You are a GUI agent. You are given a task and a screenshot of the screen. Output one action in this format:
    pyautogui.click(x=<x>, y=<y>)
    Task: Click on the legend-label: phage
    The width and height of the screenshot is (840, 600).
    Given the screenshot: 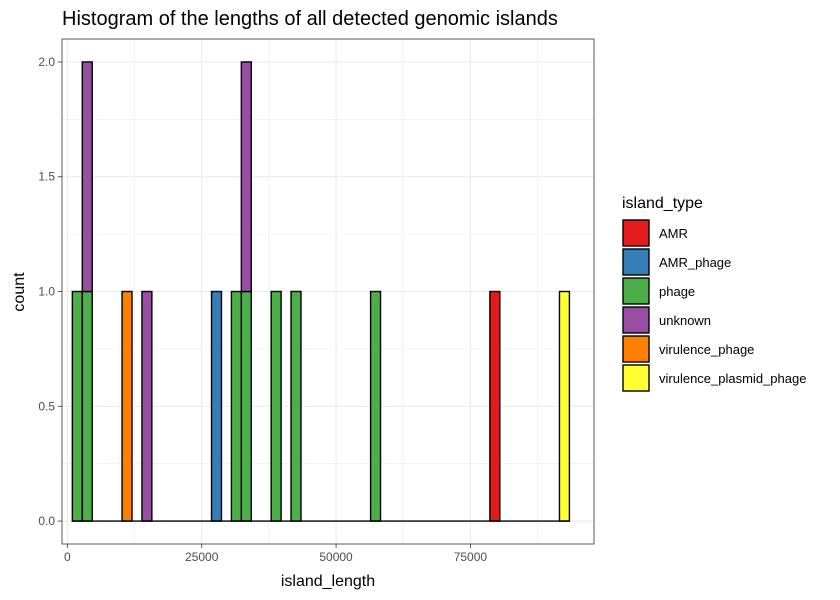 What is the action you would take?
    pyautogui.click(x=677, y=291)
    